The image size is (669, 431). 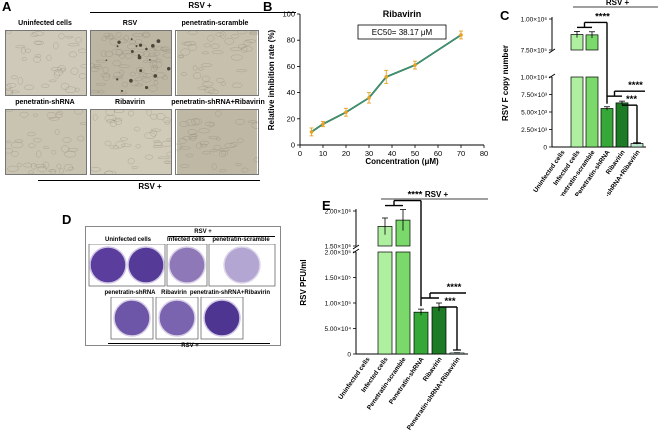 What do you see at coordinates (303, 282) in the screenshot?
I see `y-axis-label: RSV PFU/ml` at bounding box center [303, 282].